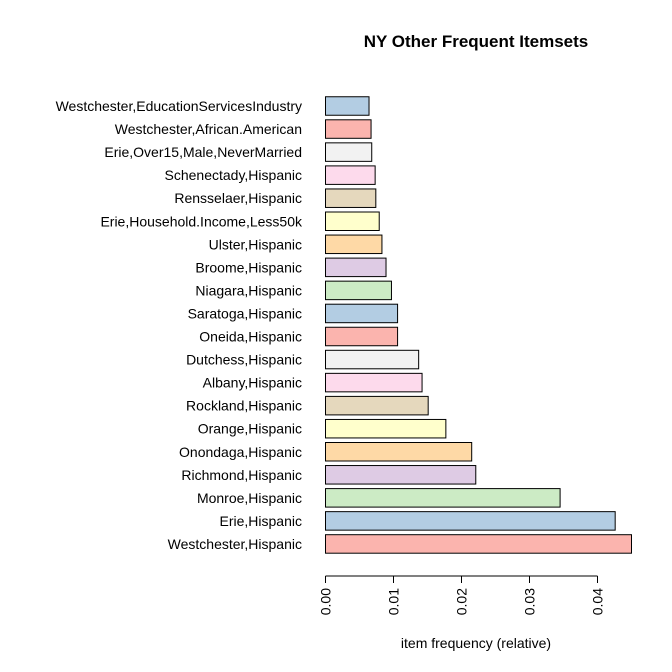 The image size is (672, 672). I want to click on category-label: Westchester,Hispanic, so click(235, 544).